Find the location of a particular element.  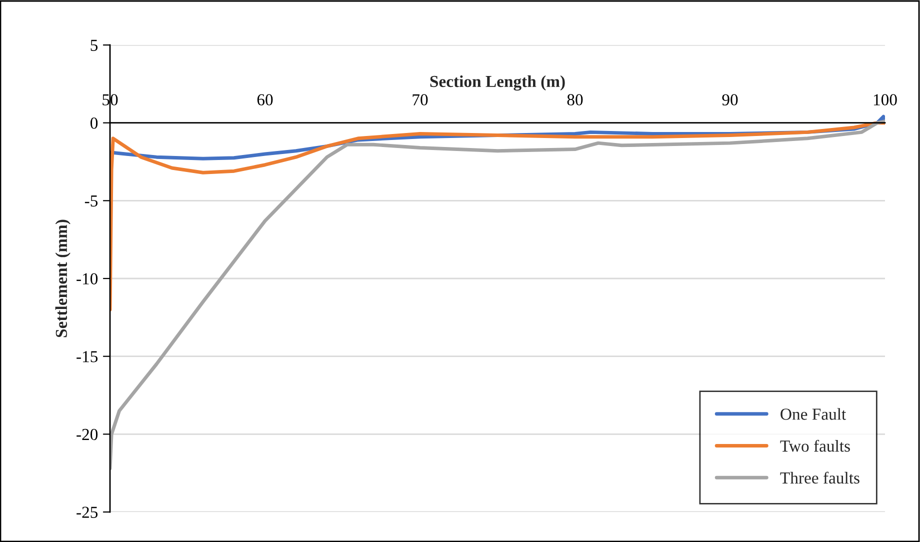

y-axis-title: Settlement (mm) is located at coordinates (62, 279).